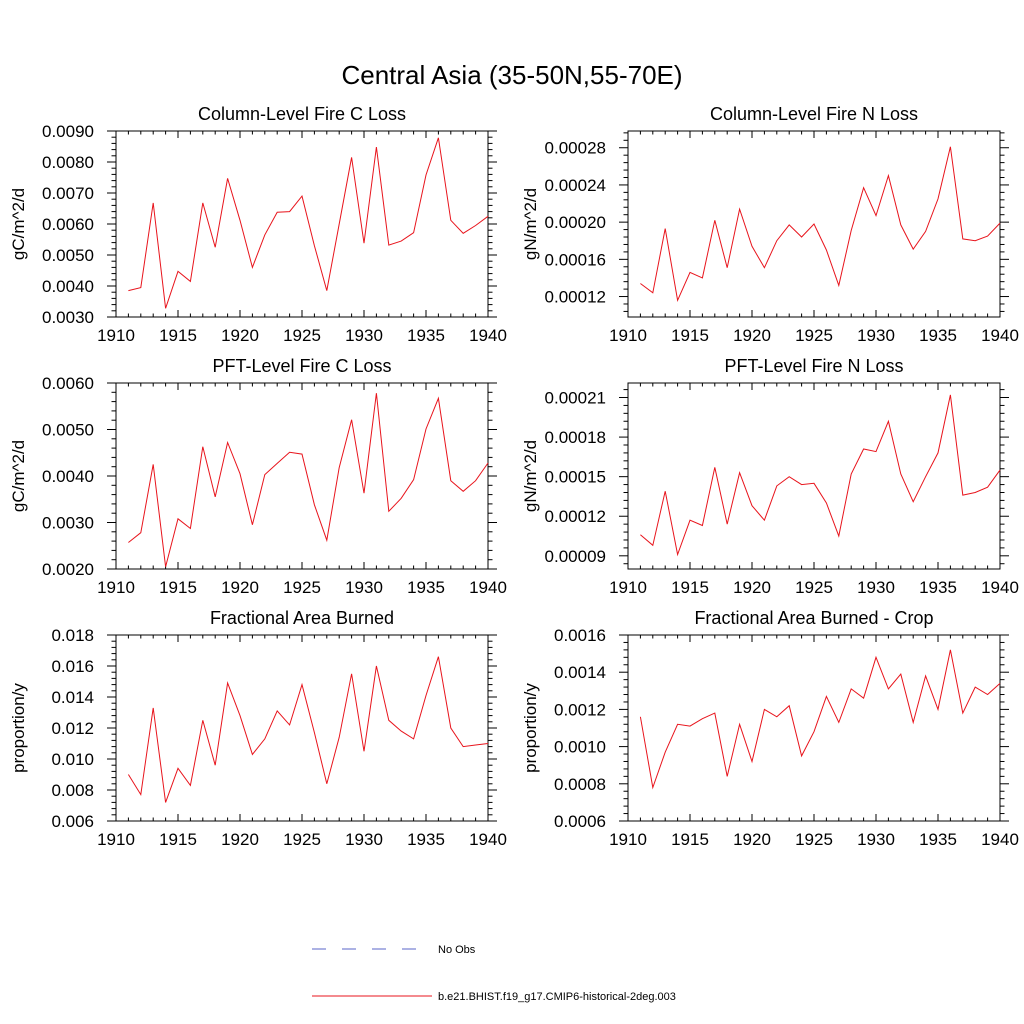 The image size is (1024, 1024). I want to click on y-tick-label: 0.0010, so click(580, 747).